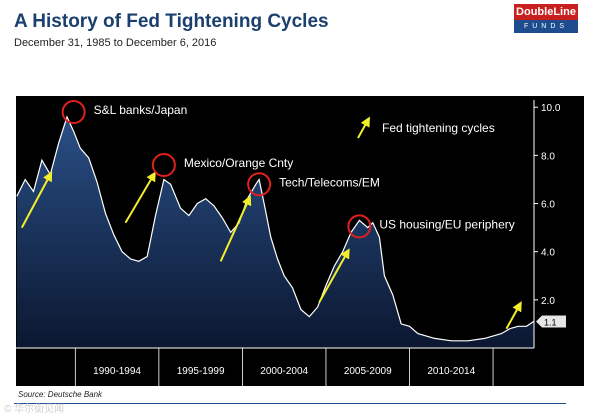 This screenshot has height=415, width=600. Describe the element at coordinates (551, 108) in the screenshot. I see `y-tick-label: 10.0` at that location.